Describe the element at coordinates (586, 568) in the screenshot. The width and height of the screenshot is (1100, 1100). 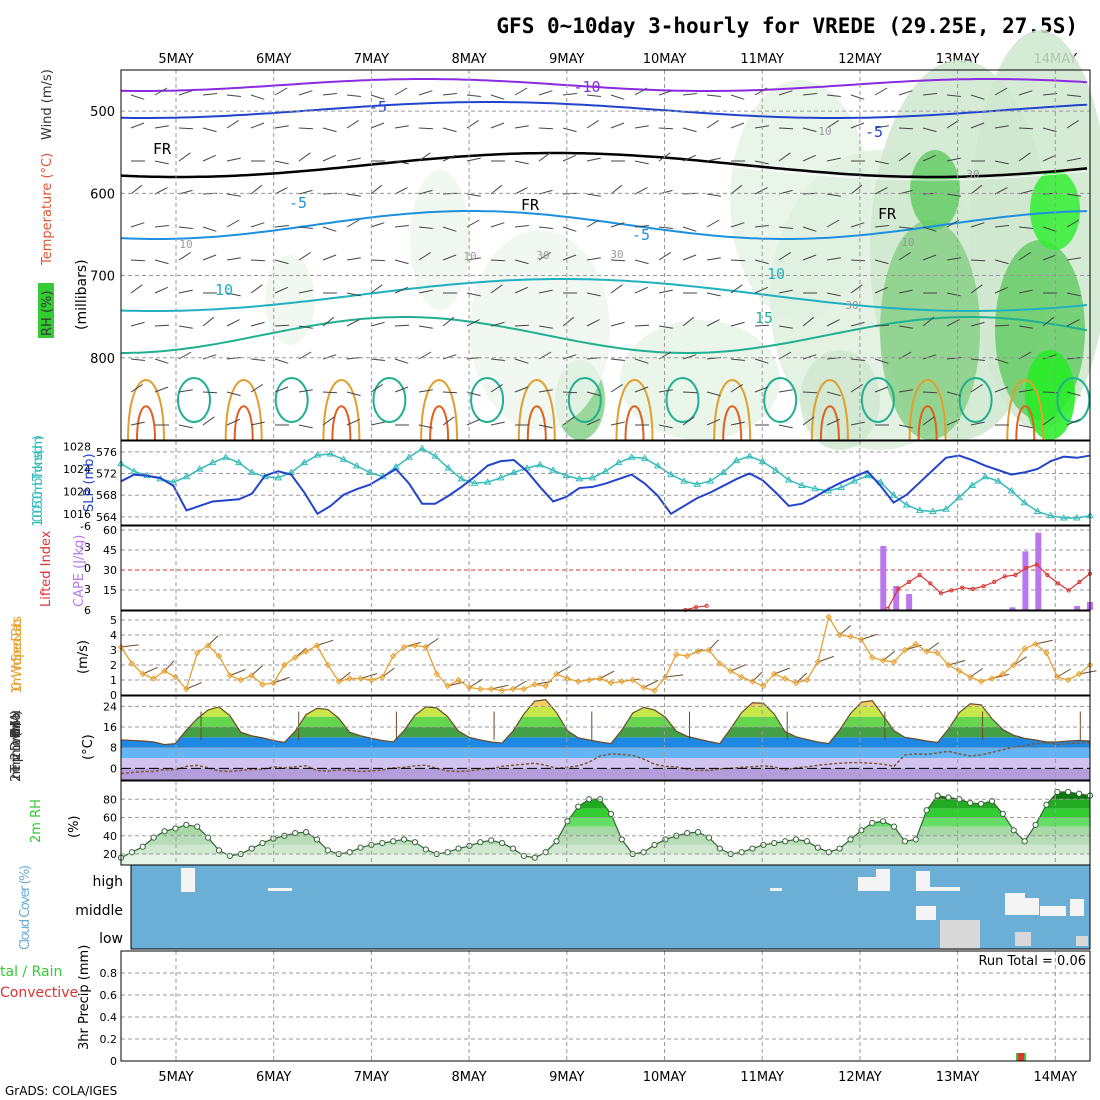
I see `cape-li-panel: -6 -3 0 3 6 60 45 30 15` at that location.